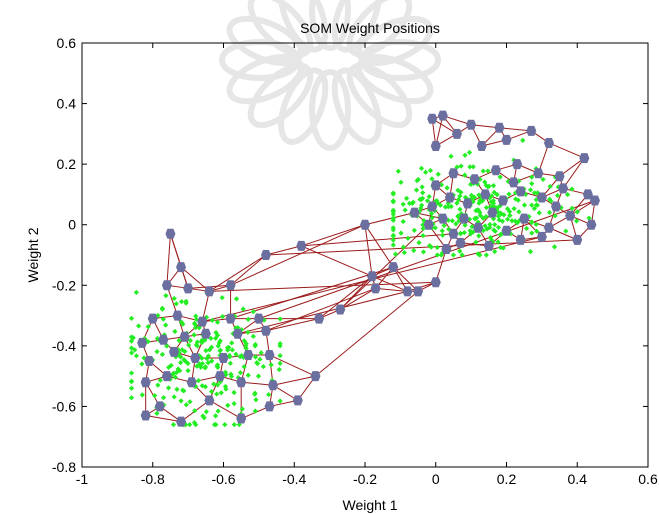  I want to click on x-tick-label: -0.4, so click(294, 479).